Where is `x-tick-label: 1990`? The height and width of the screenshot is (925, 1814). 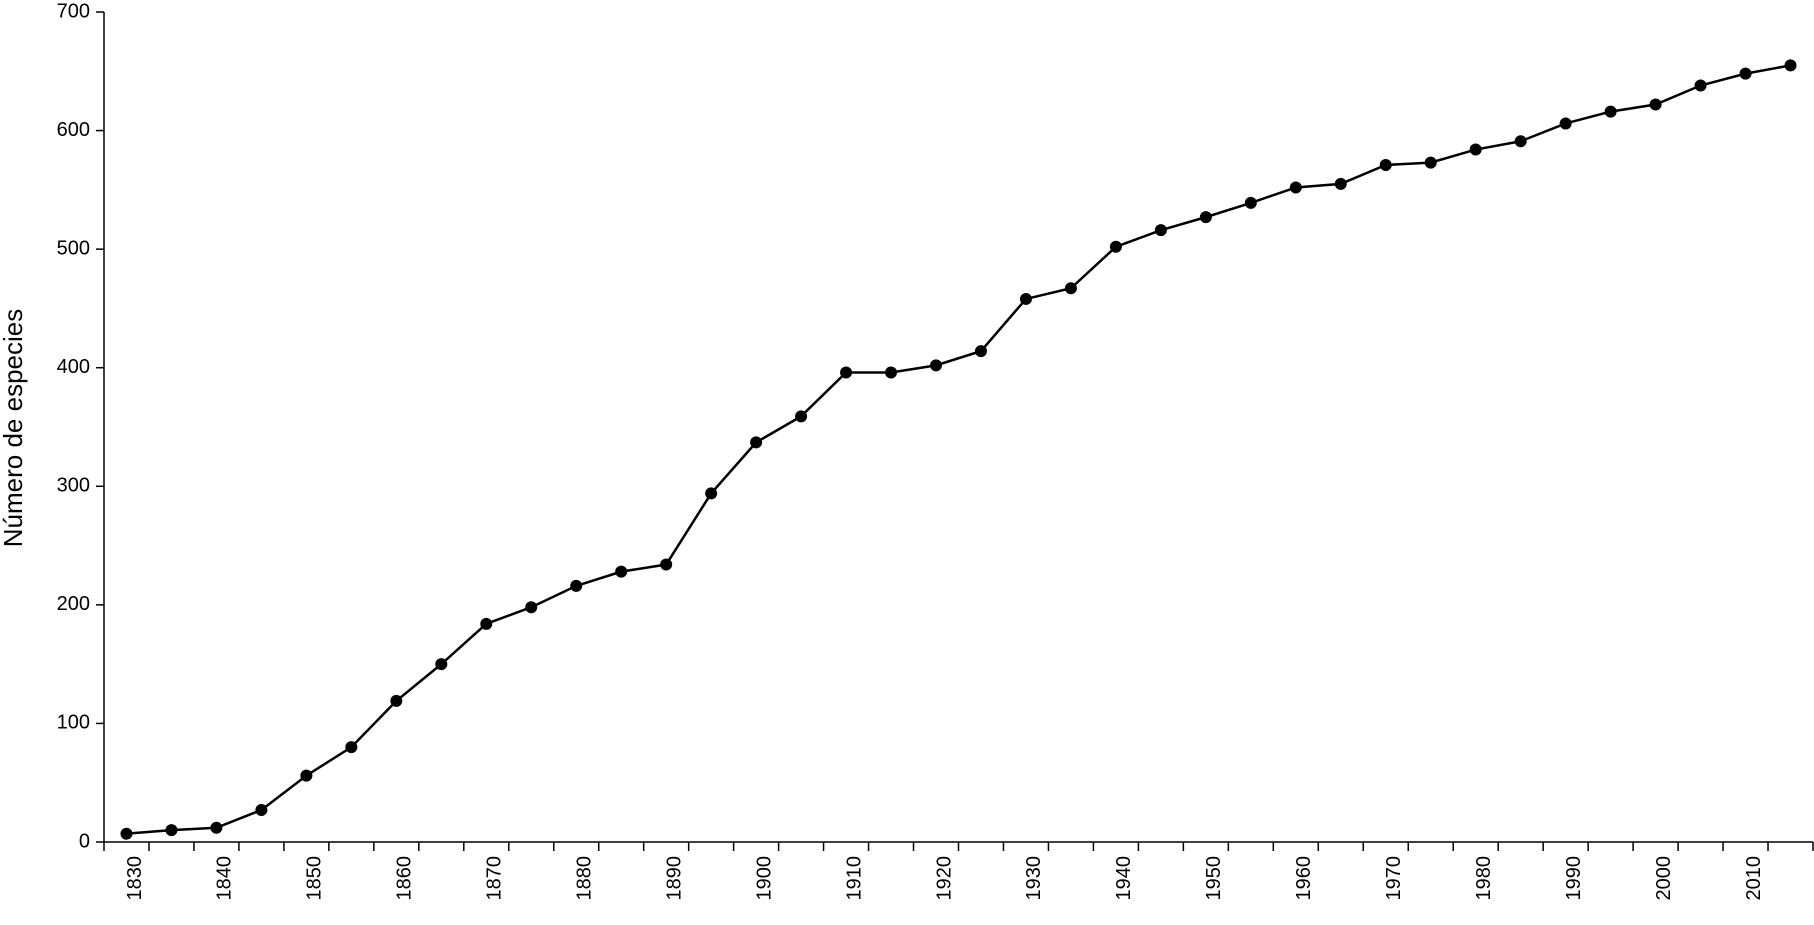
x-tick-label: 1990 is located at coordinates (1574, 878).